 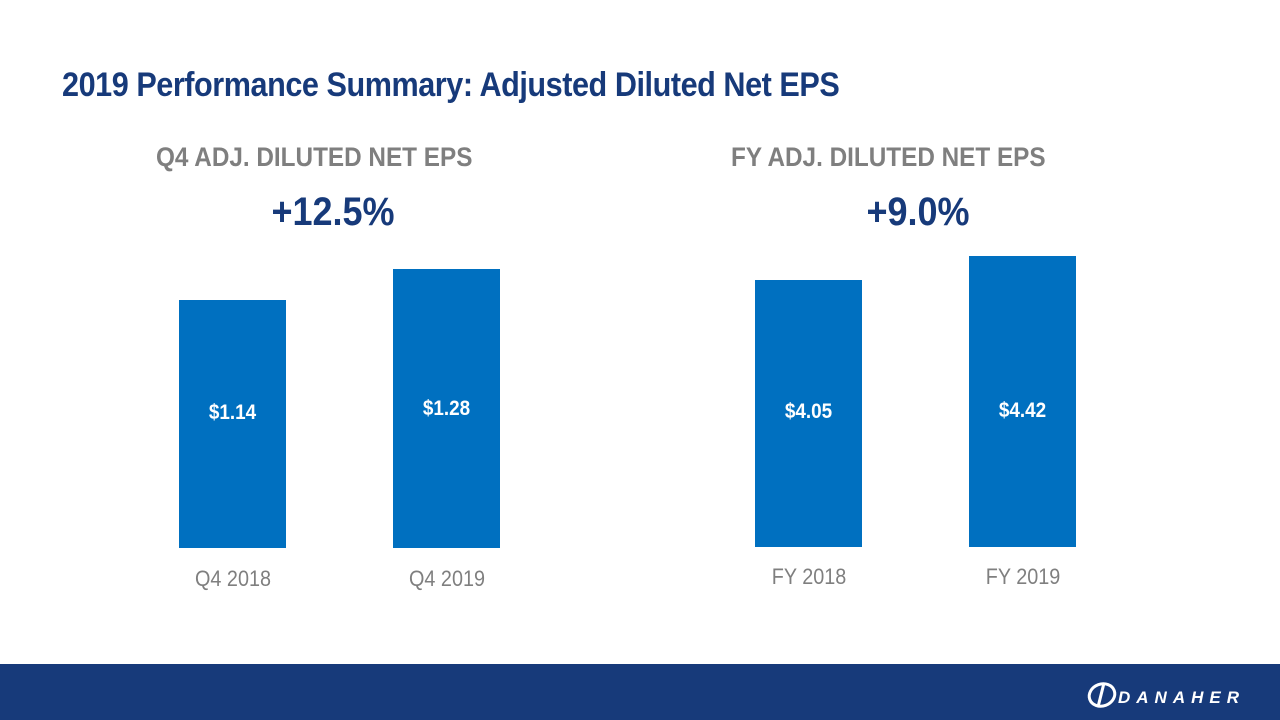 What do you see at coordinates (1102, 695) in the screenshot?
I see `danaher-logo-icon` at bounding box center [1102, 695].